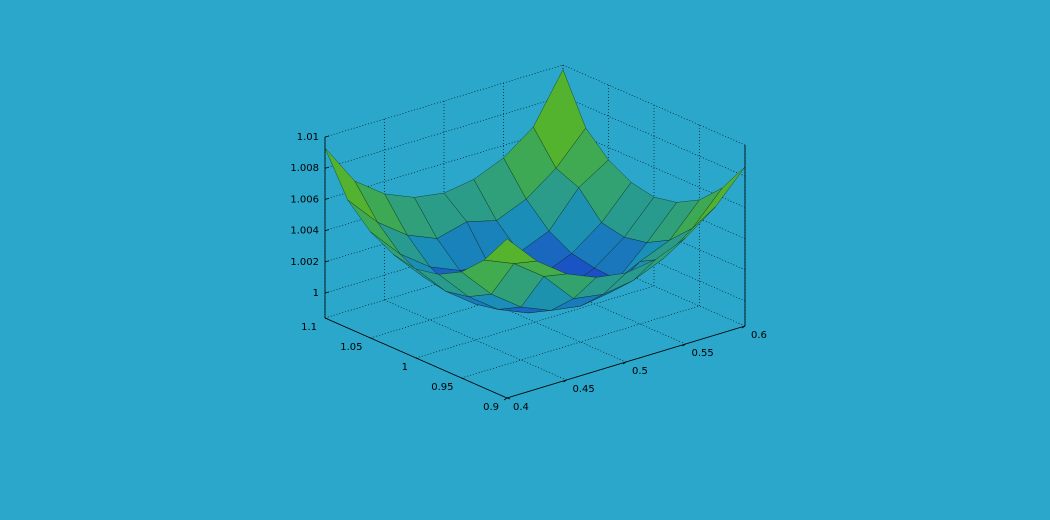 The width and height of the screenshot is (1050, 520). What do you see at coordinates (703, 353) in the screenshot?
I see `x-tick-label: 0.55` at bounding box center [703, 353].